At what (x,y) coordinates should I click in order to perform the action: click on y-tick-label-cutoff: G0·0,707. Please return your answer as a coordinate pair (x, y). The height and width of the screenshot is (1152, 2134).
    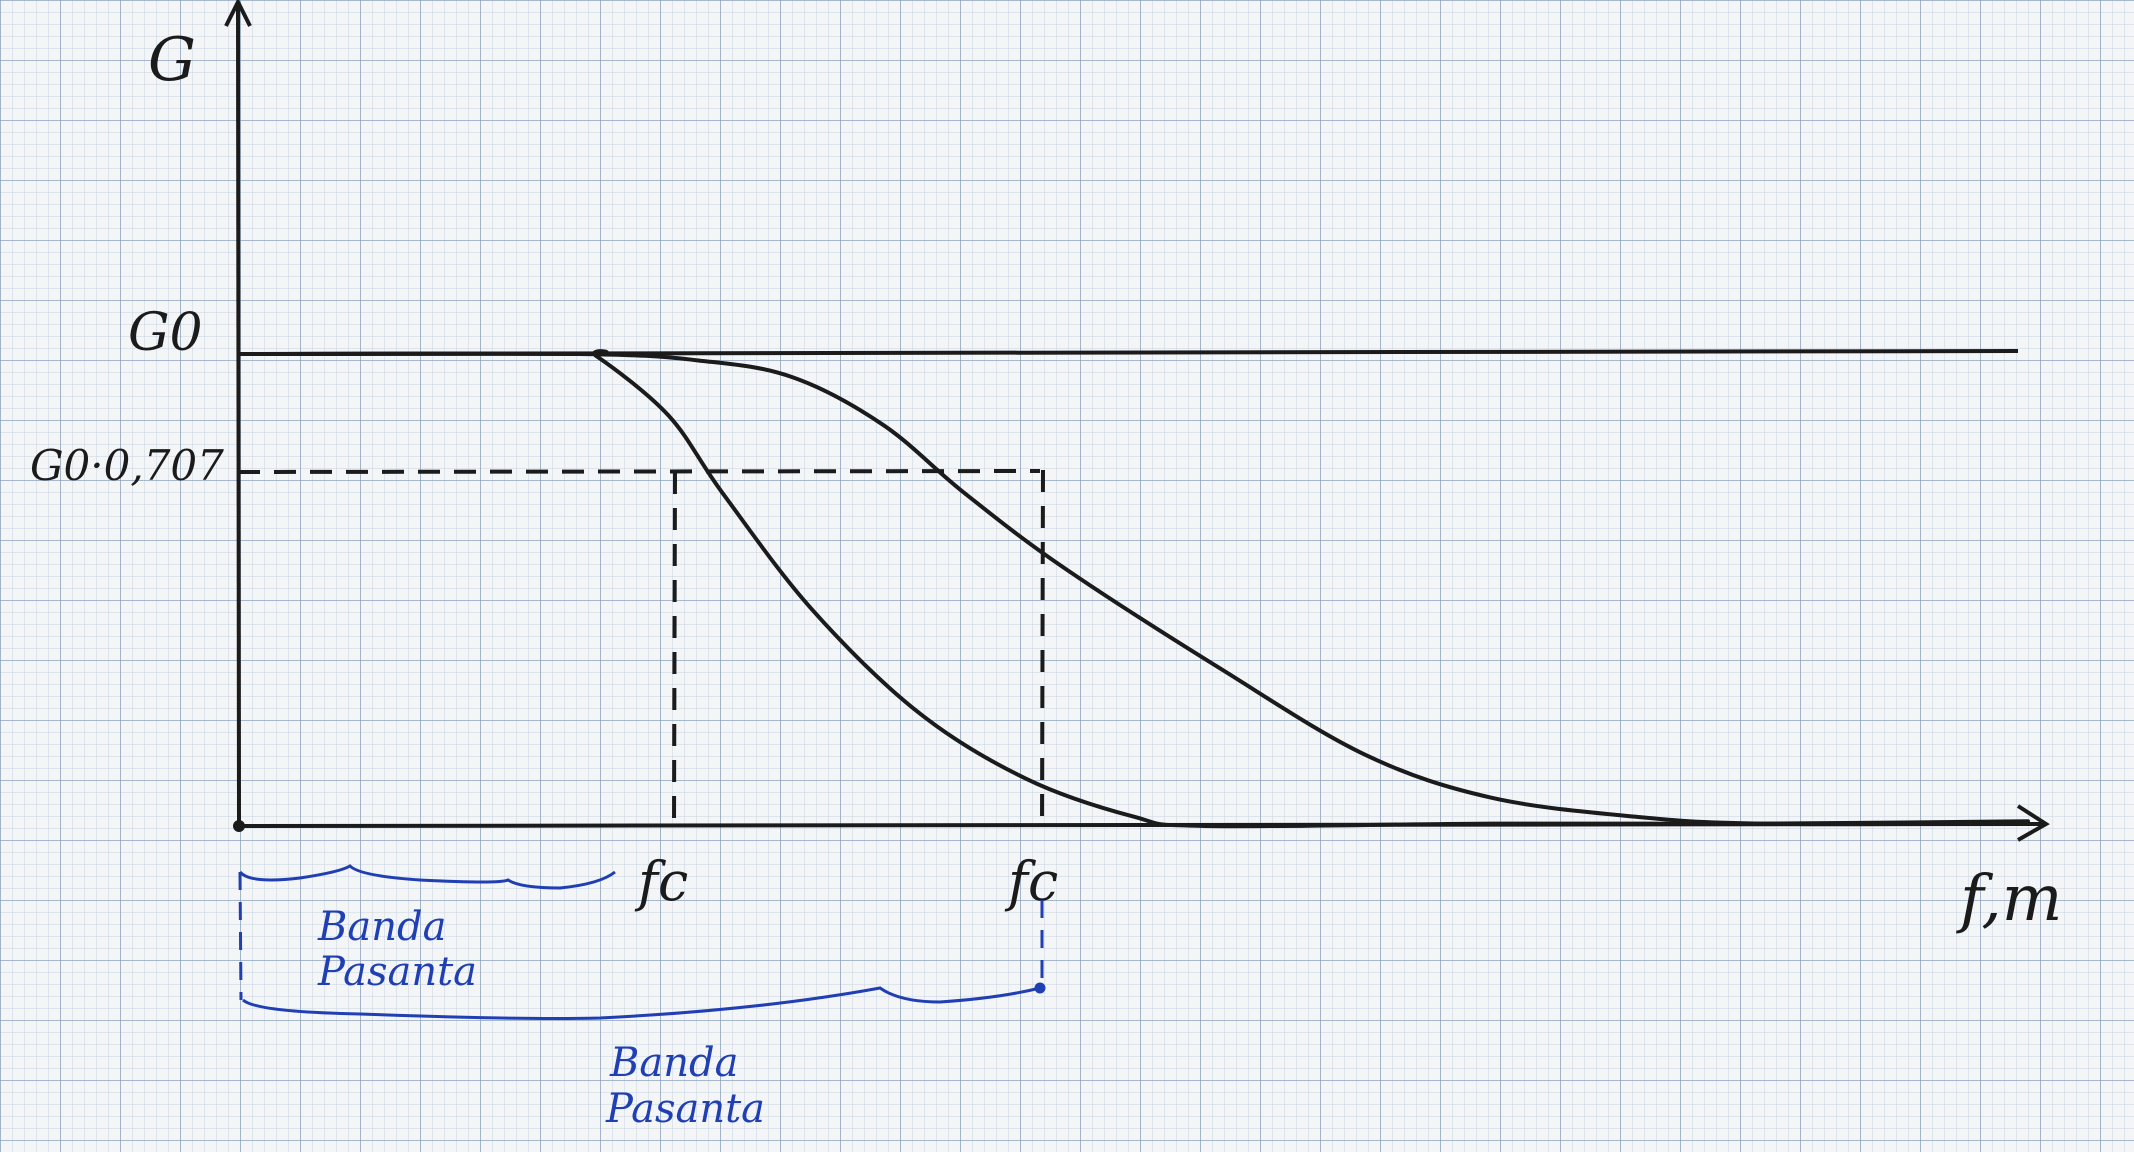
    Looking at the image, I should click on (127, 465).